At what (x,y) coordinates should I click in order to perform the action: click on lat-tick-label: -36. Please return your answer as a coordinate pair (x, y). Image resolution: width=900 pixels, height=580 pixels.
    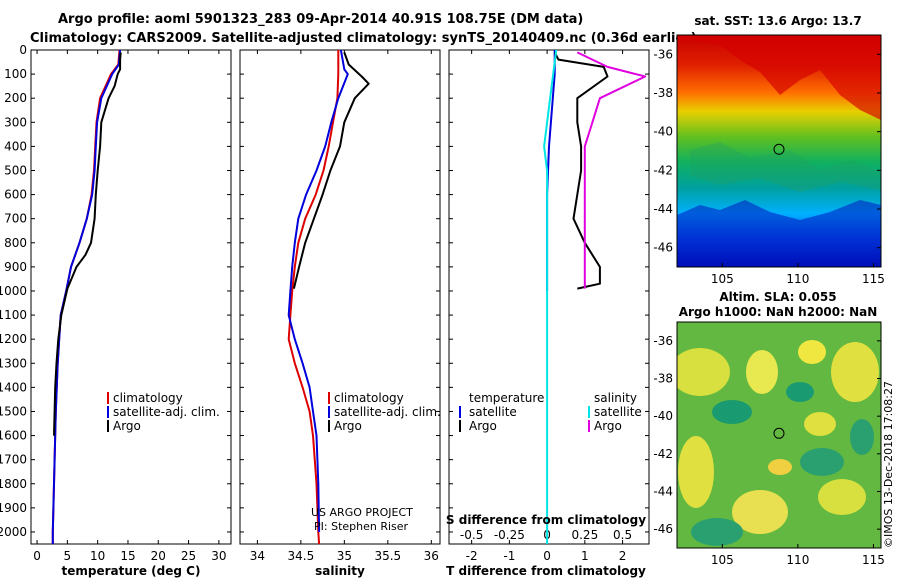
    Looking at the image, I should click on (663, 341).